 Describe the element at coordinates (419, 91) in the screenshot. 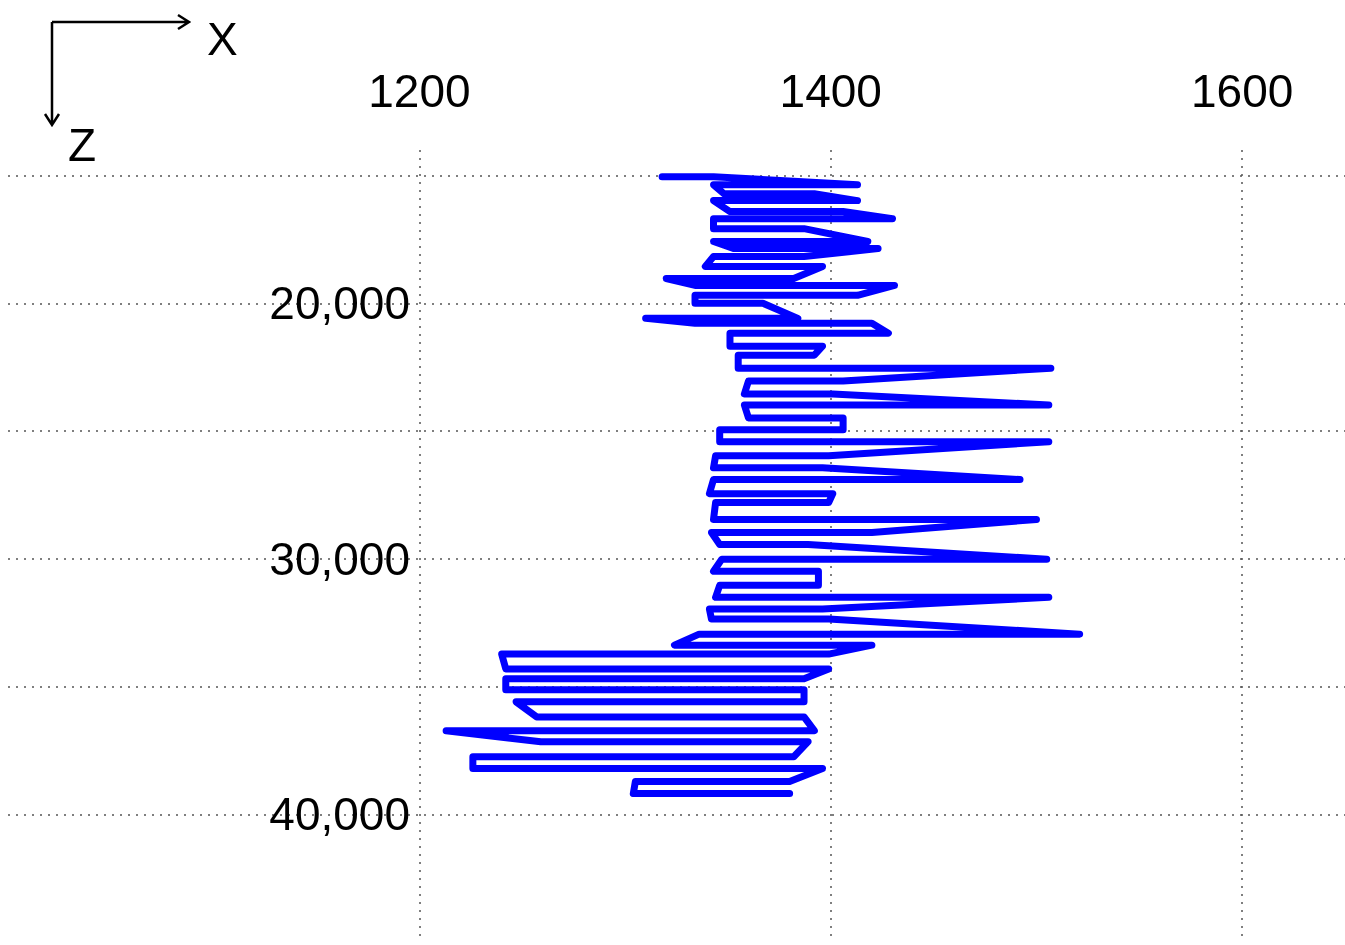

I see `x-tick-label: 1200` at that location.